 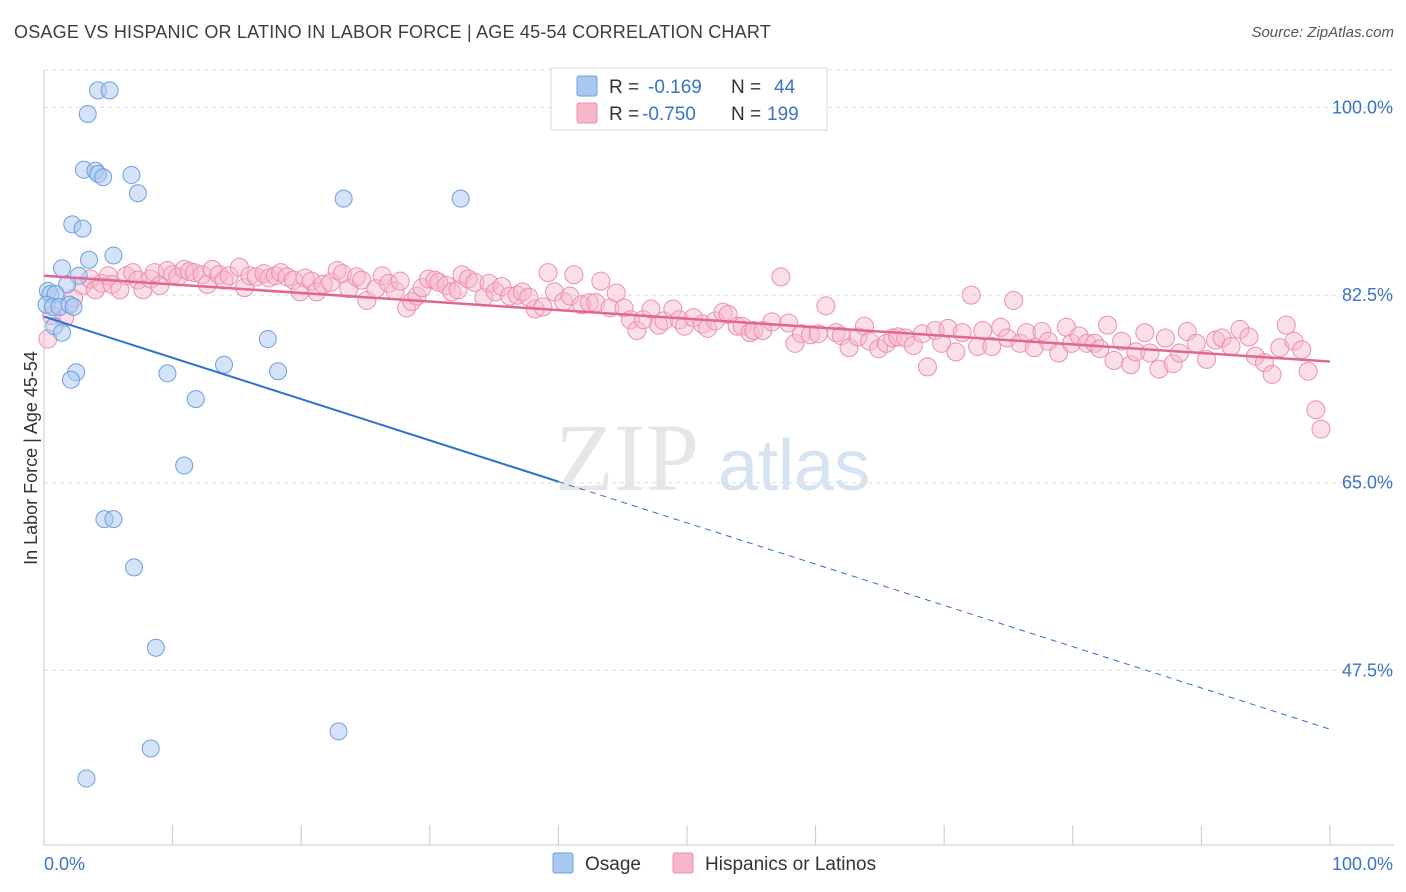 What do you see at coordinates (746, 114) in the screenshot?
I see `legend-hisp-n-label: N =` at bounding box center [746, 114].